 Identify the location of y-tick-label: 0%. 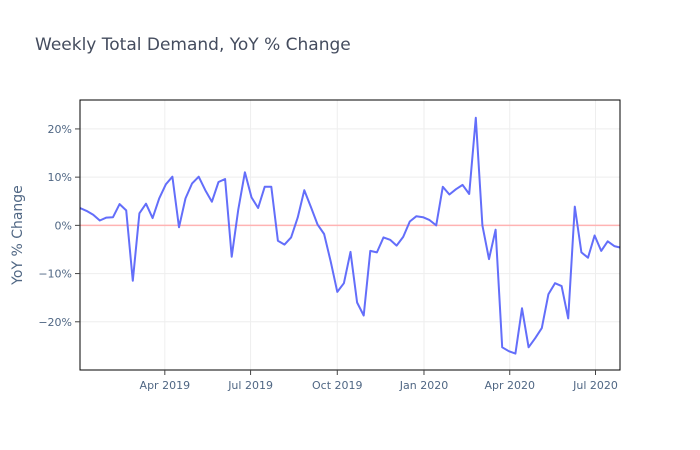
(63, 225).